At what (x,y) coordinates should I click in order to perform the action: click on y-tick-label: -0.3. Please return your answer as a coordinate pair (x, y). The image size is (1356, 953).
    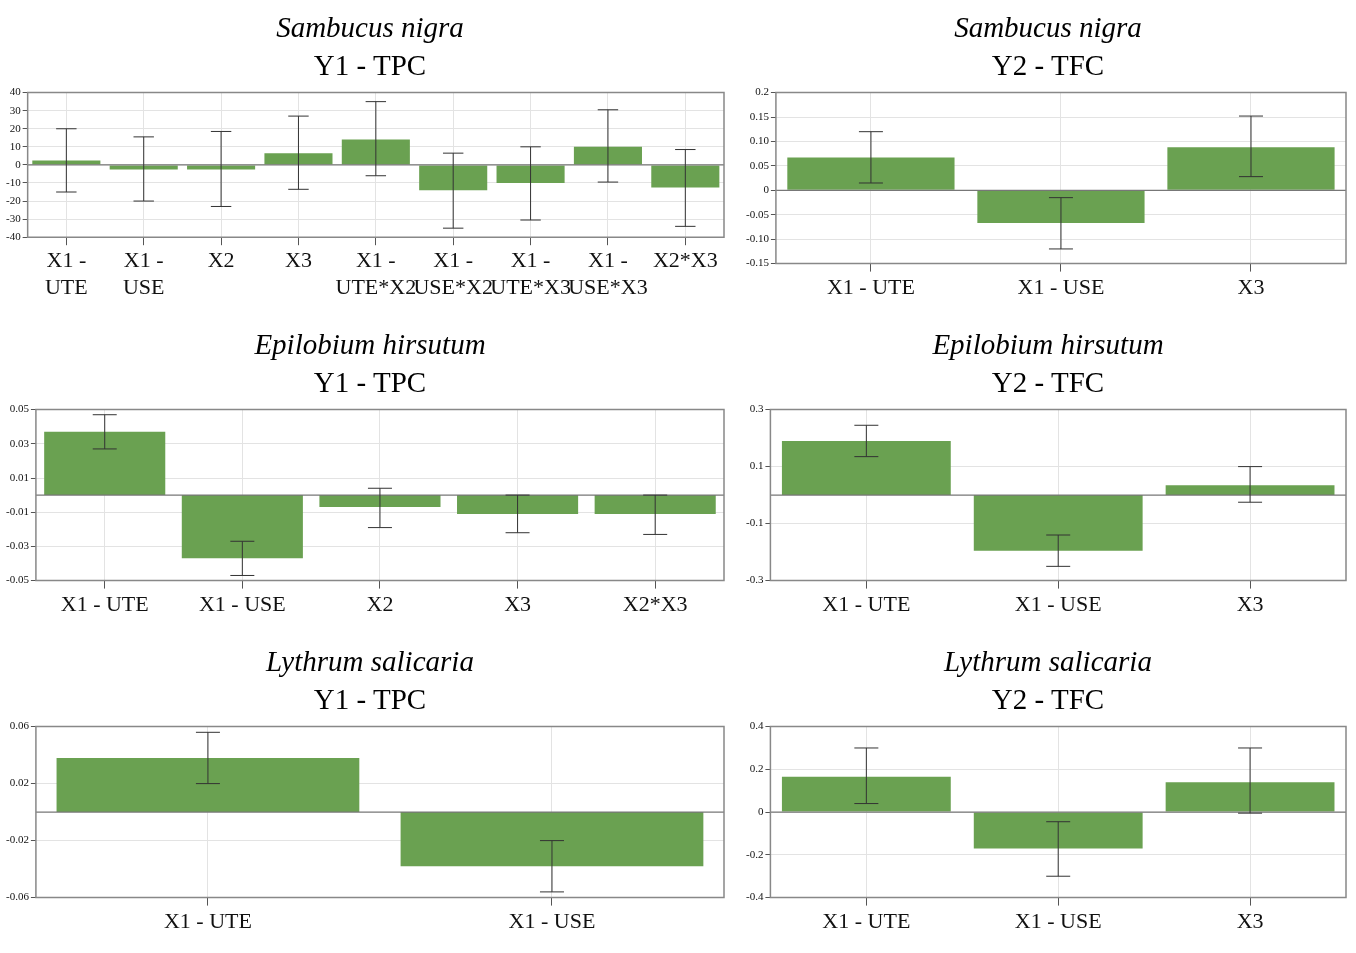
    Looking at the image, I should click on (754, 579).